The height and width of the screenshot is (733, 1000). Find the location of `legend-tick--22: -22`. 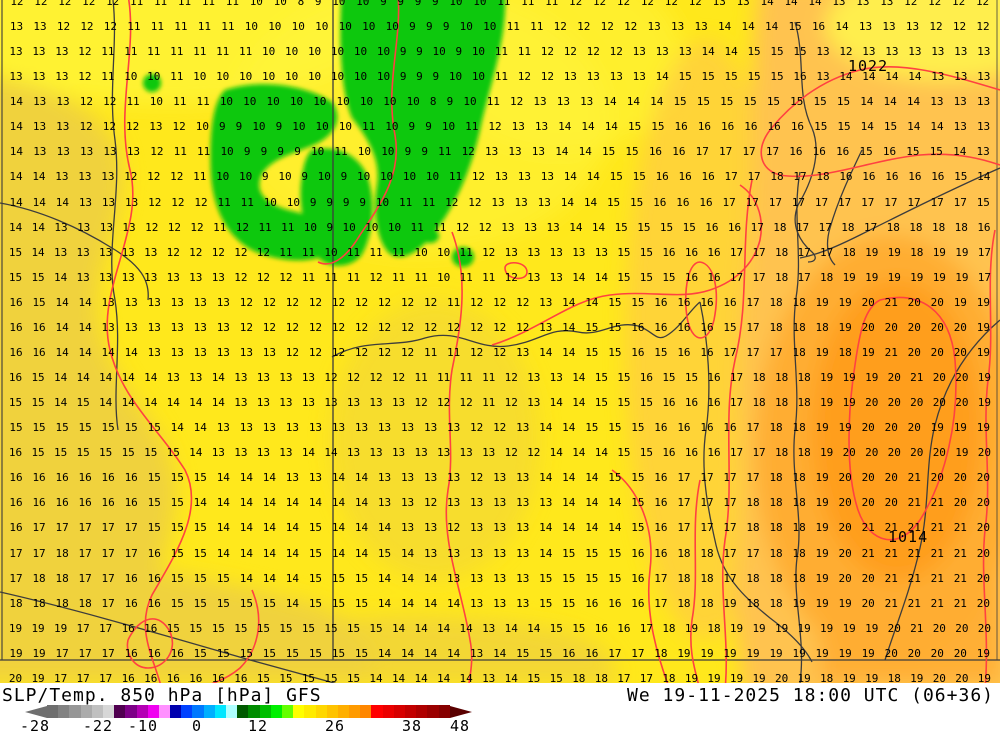

legend-tick--22: -22 is located at coordinates (98, 725).